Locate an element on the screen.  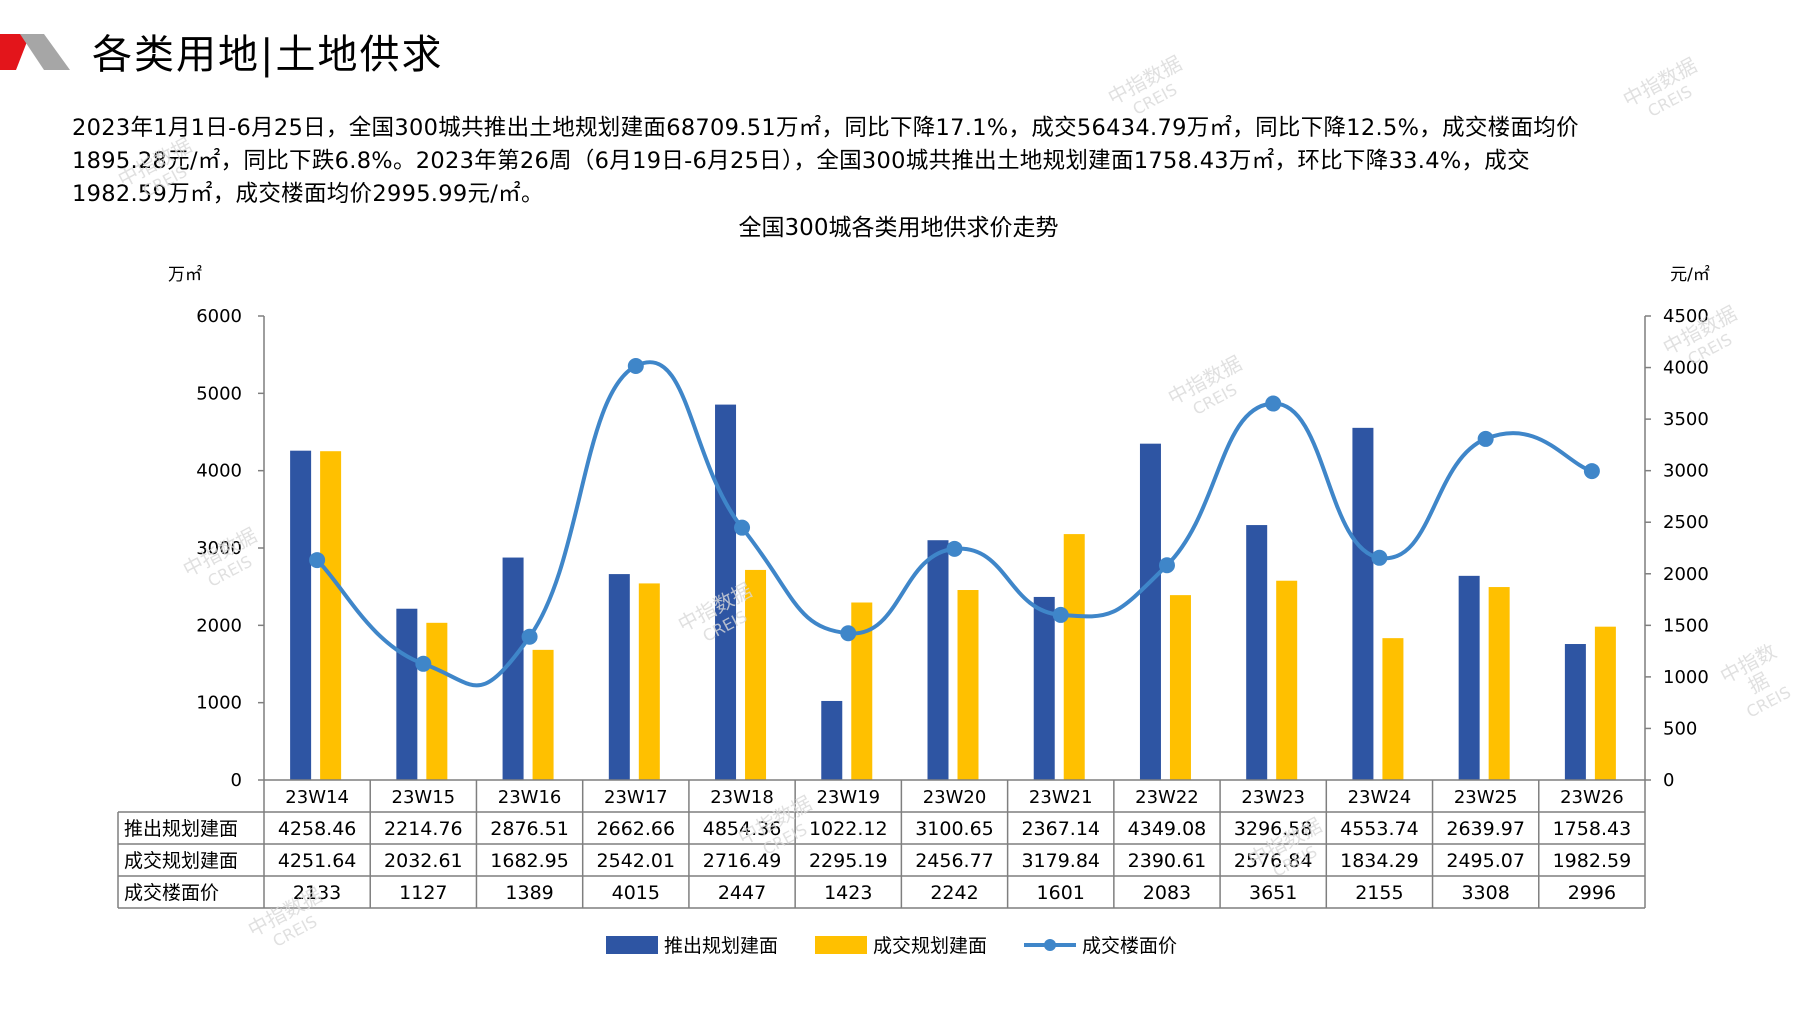
left-axis-tick-label: 5000 is located at coordinates (219, 393).